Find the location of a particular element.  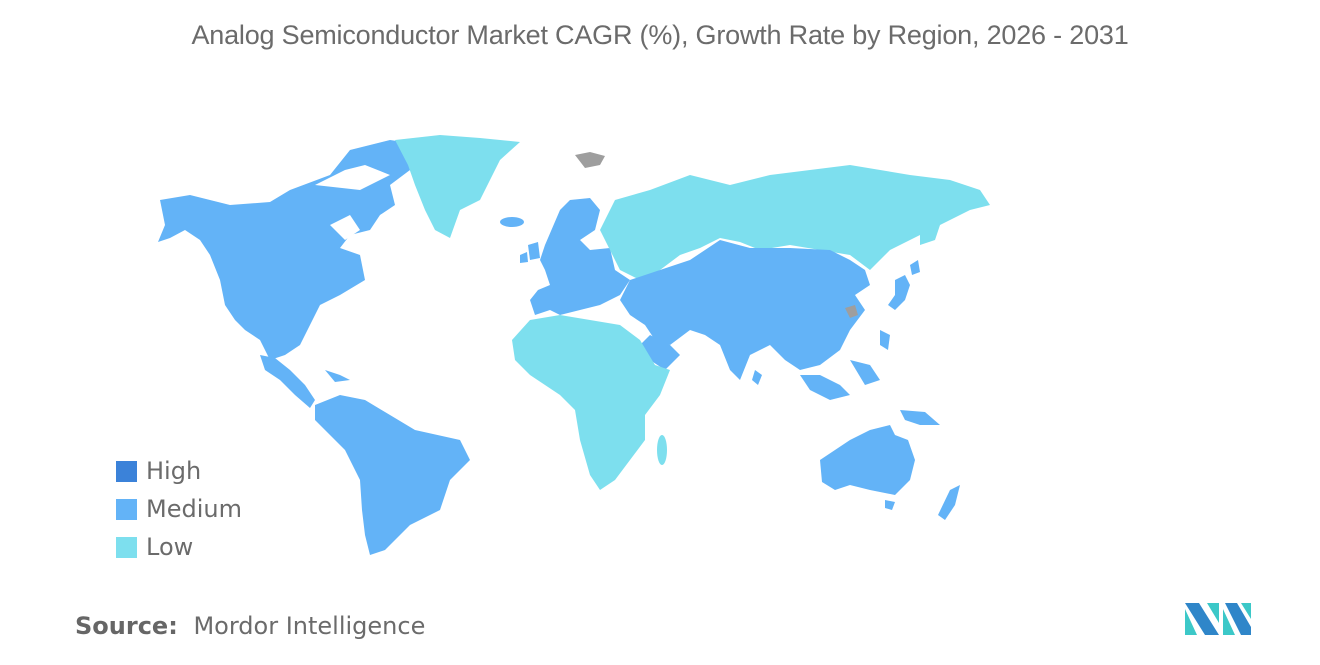

legend-label: High is located at coordinates (174, 471).